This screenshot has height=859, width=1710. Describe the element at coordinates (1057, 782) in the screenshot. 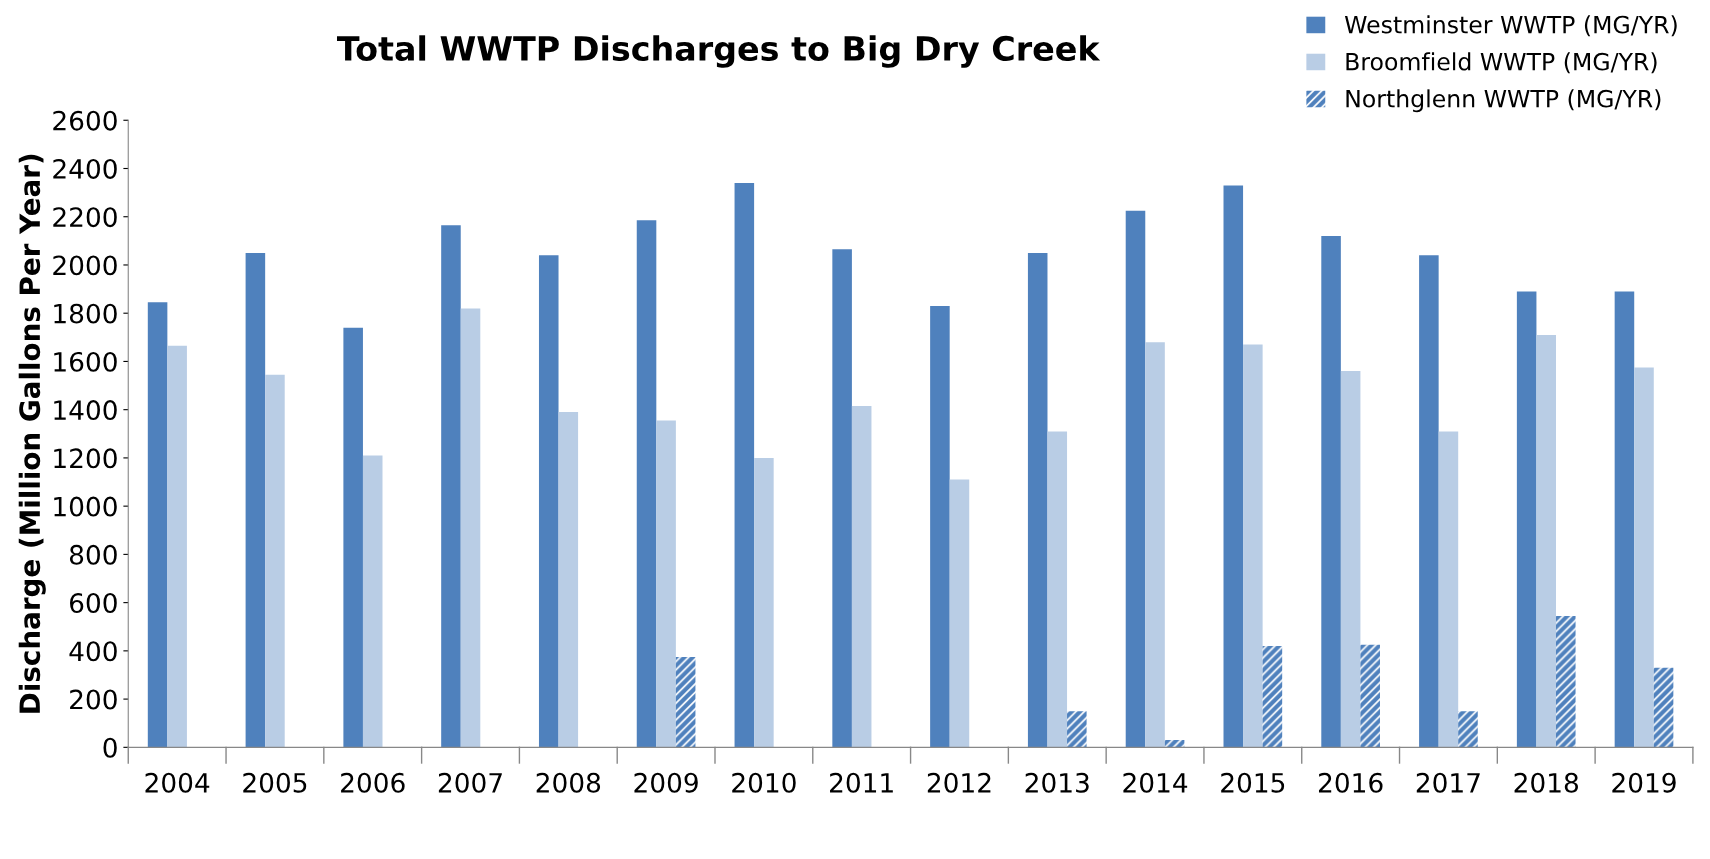

I see `x-tick-label: 2013` at that location.